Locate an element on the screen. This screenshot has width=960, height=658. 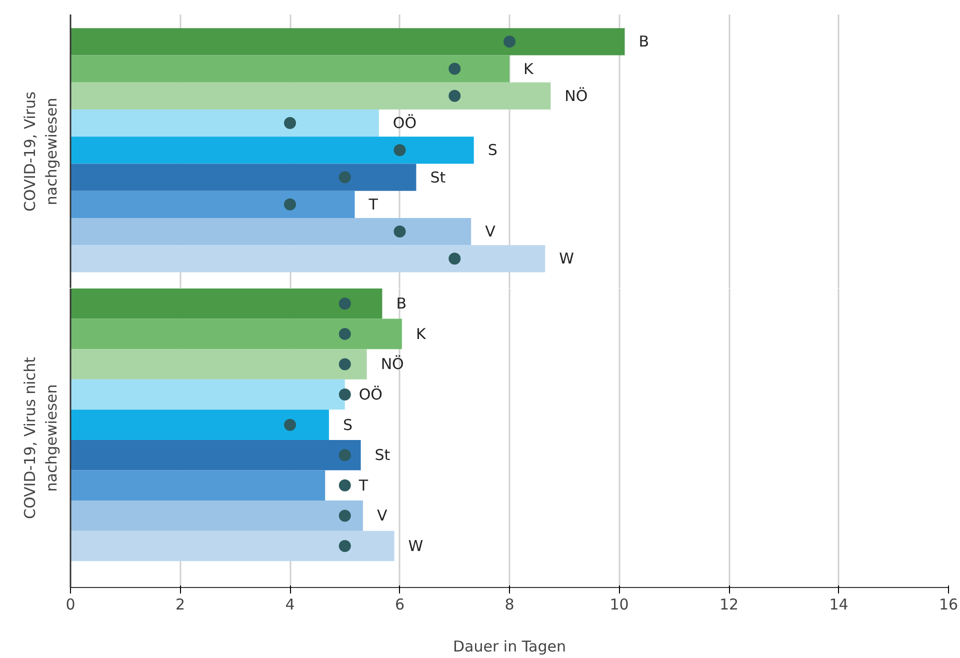
x-tick-label: 14 is located at coordinates (838, 605).